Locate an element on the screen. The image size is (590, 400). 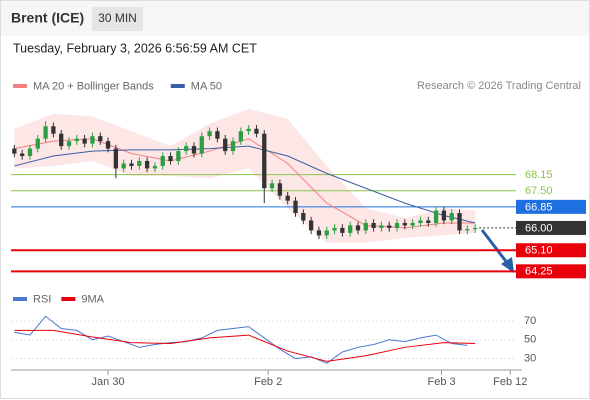
level-label: 64.25 is located at coordinates (539, 272).